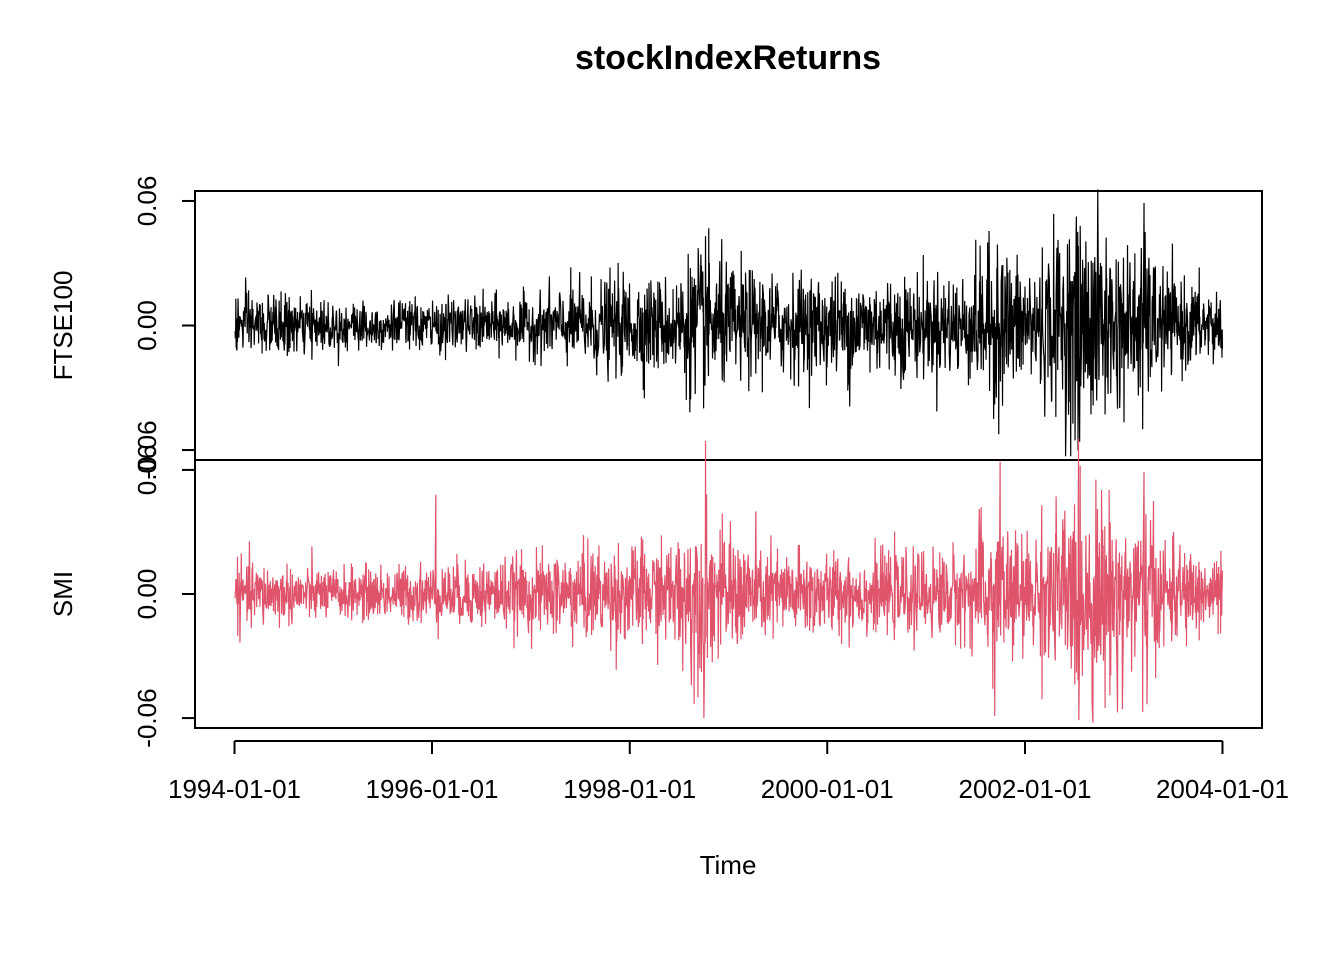 This screenshot has height=960, width=1344. I want to click on y-tick-label-smi: -0.06, so click(147, 717).